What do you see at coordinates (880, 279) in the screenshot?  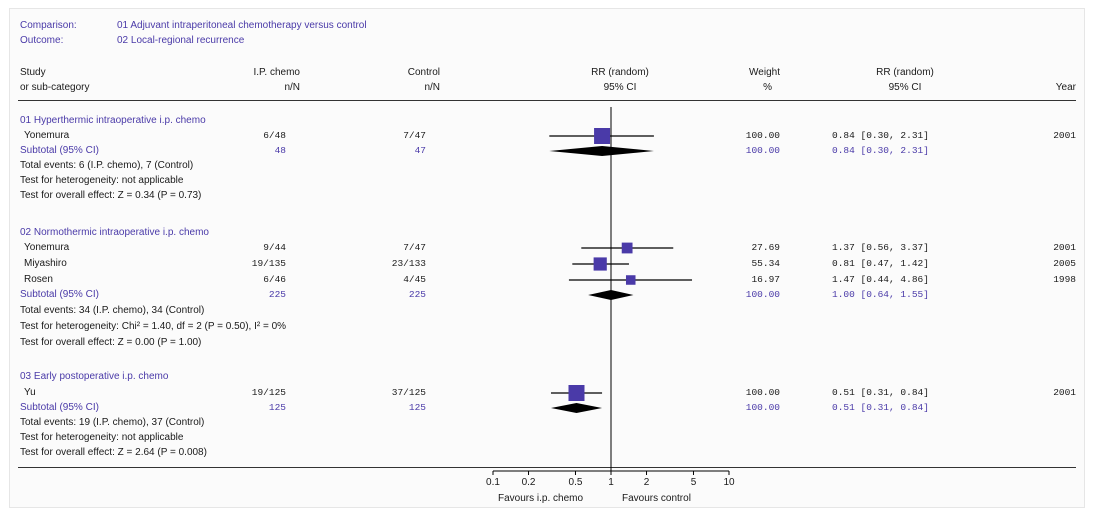 I see `study-ci: 1.47 [0.44, 4.86]` at bounding box center [880, 279].